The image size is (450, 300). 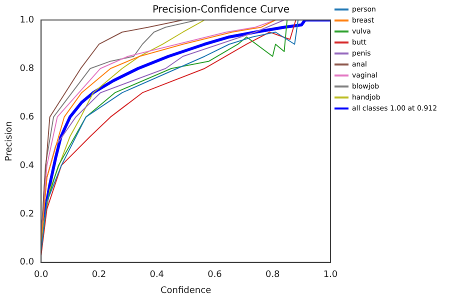 I want to click on x-tick-label: 0.0, so click(x=41, y=275).